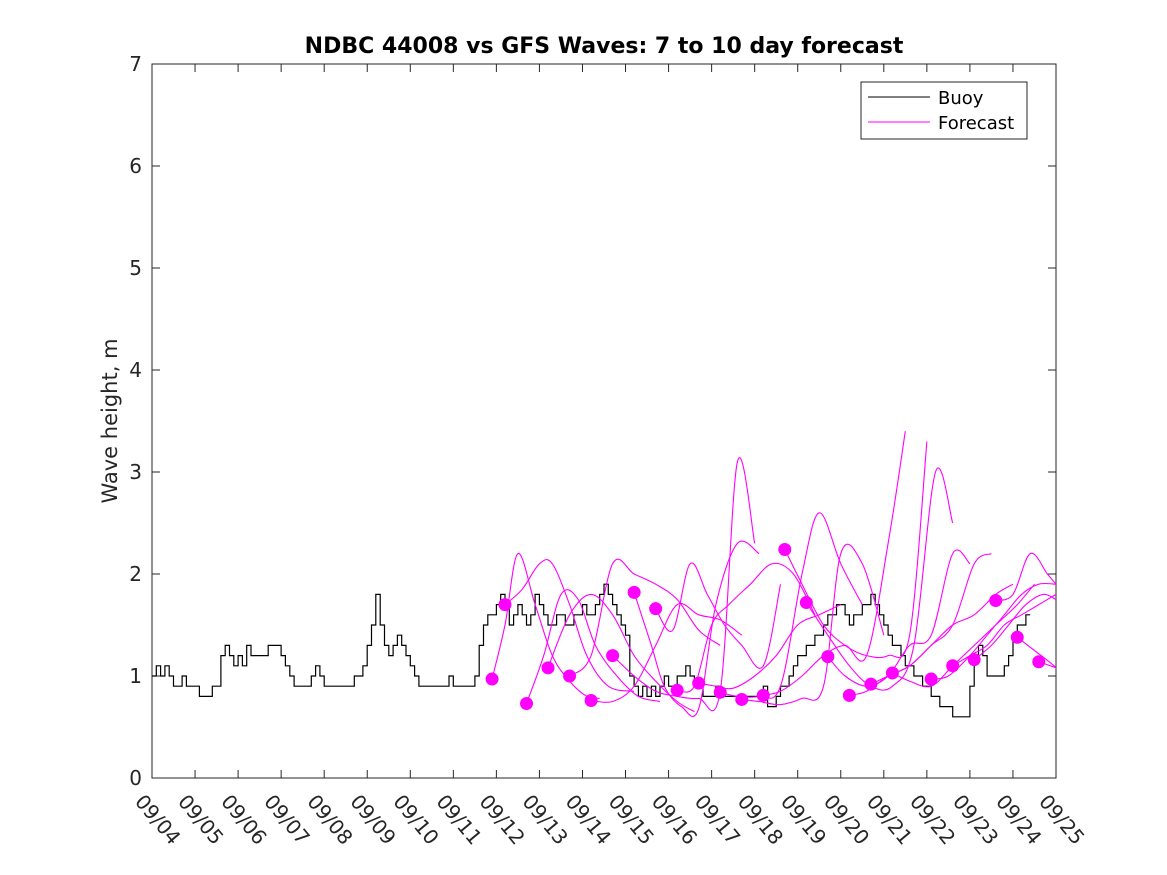 This screenshot has height=875, width=1167. Describe the element at coordinates (976, 123) in the screenshot. I see `legend-forecast-label: Forecast` at that location.